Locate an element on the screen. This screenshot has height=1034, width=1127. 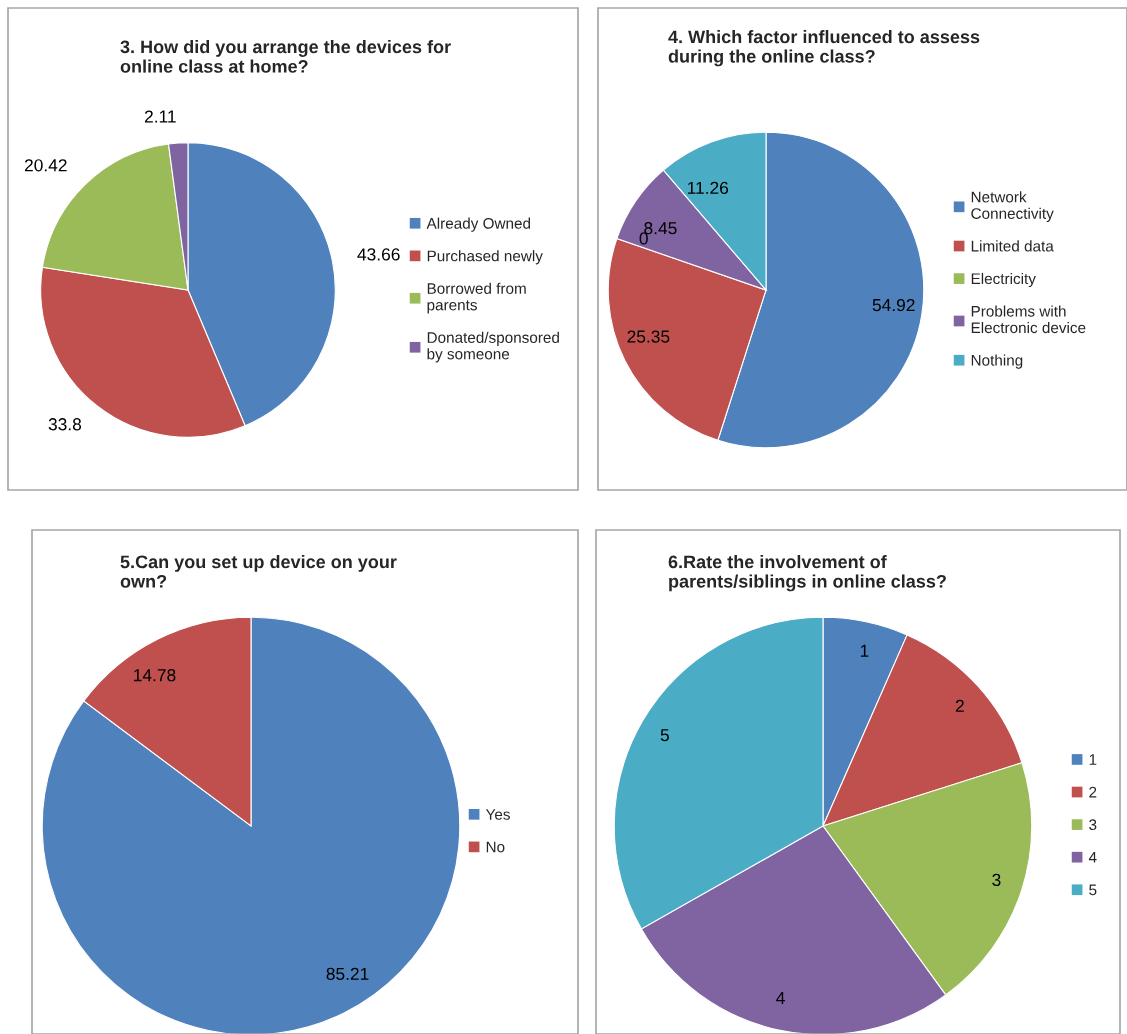
data-label: 2.11 is located at coordinates (160, 116).